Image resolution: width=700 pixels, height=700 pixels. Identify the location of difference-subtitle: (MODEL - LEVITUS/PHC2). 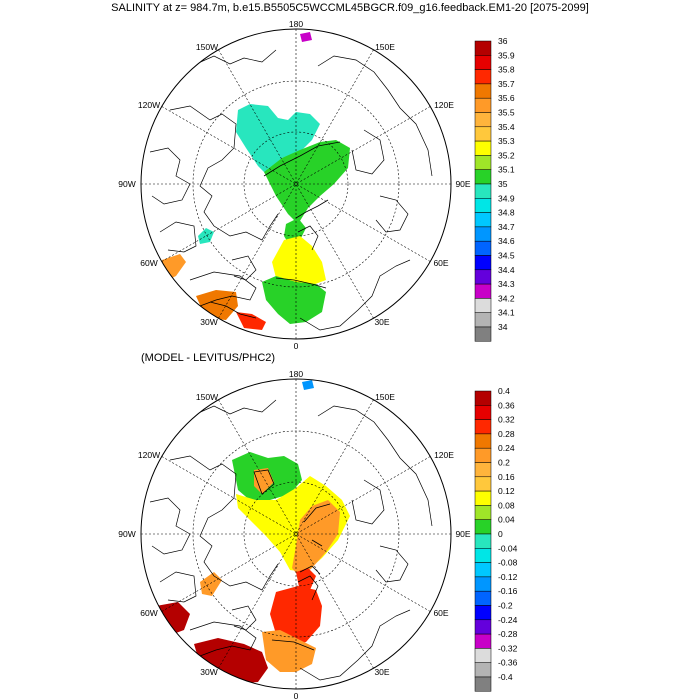
(208, 358).